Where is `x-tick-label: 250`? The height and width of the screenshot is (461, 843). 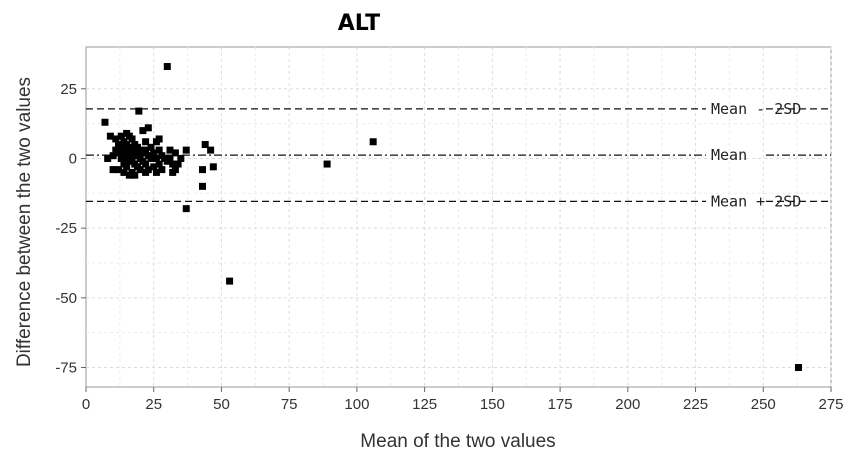
x-tick-label: 250 is located at coordinates (763, 404).